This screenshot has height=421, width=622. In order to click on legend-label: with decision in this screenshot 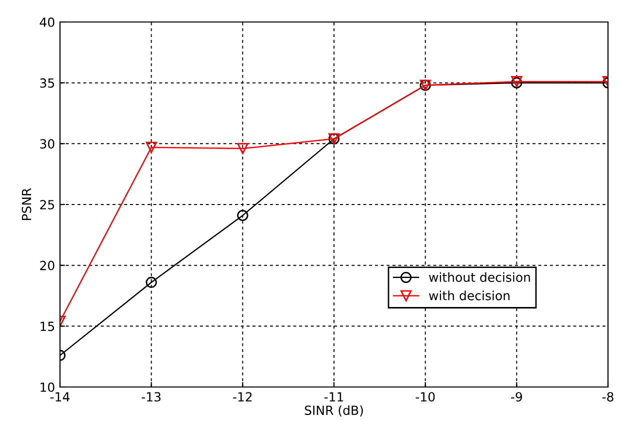, I will do `click(469, 295)`.